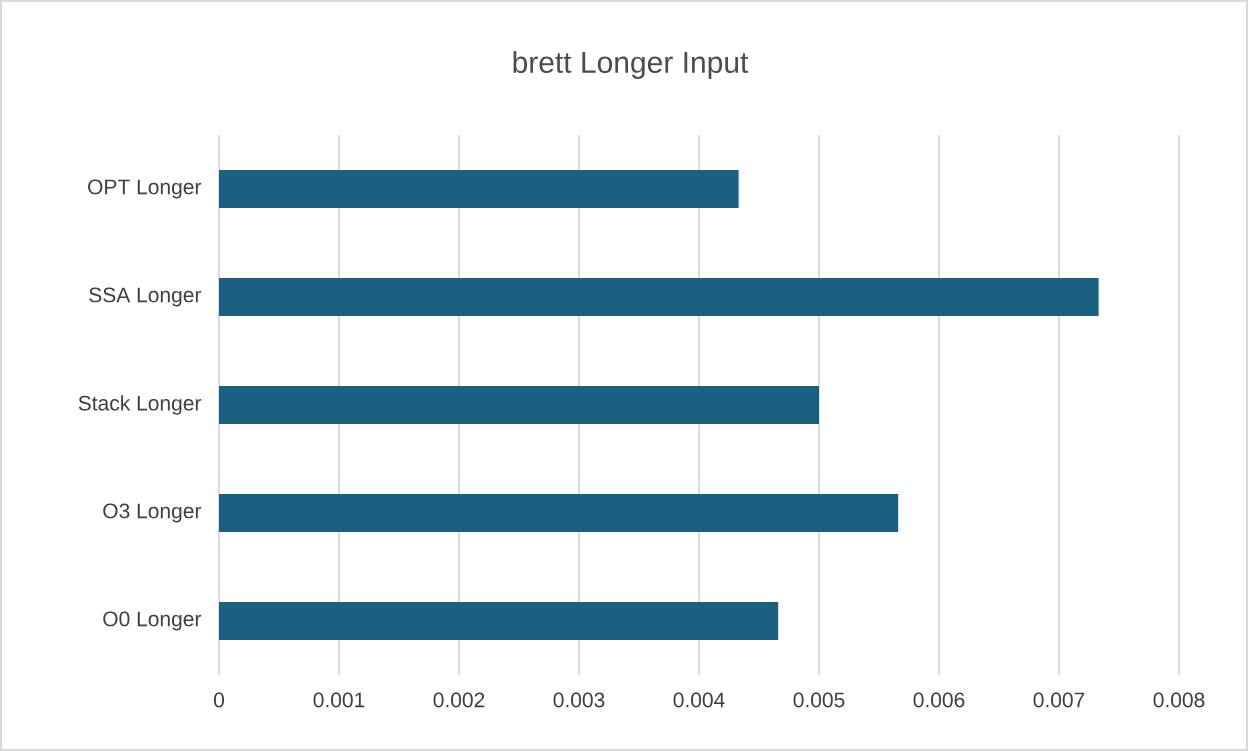  I want to click on x-tick-label: 0.001, so click(339, 700).